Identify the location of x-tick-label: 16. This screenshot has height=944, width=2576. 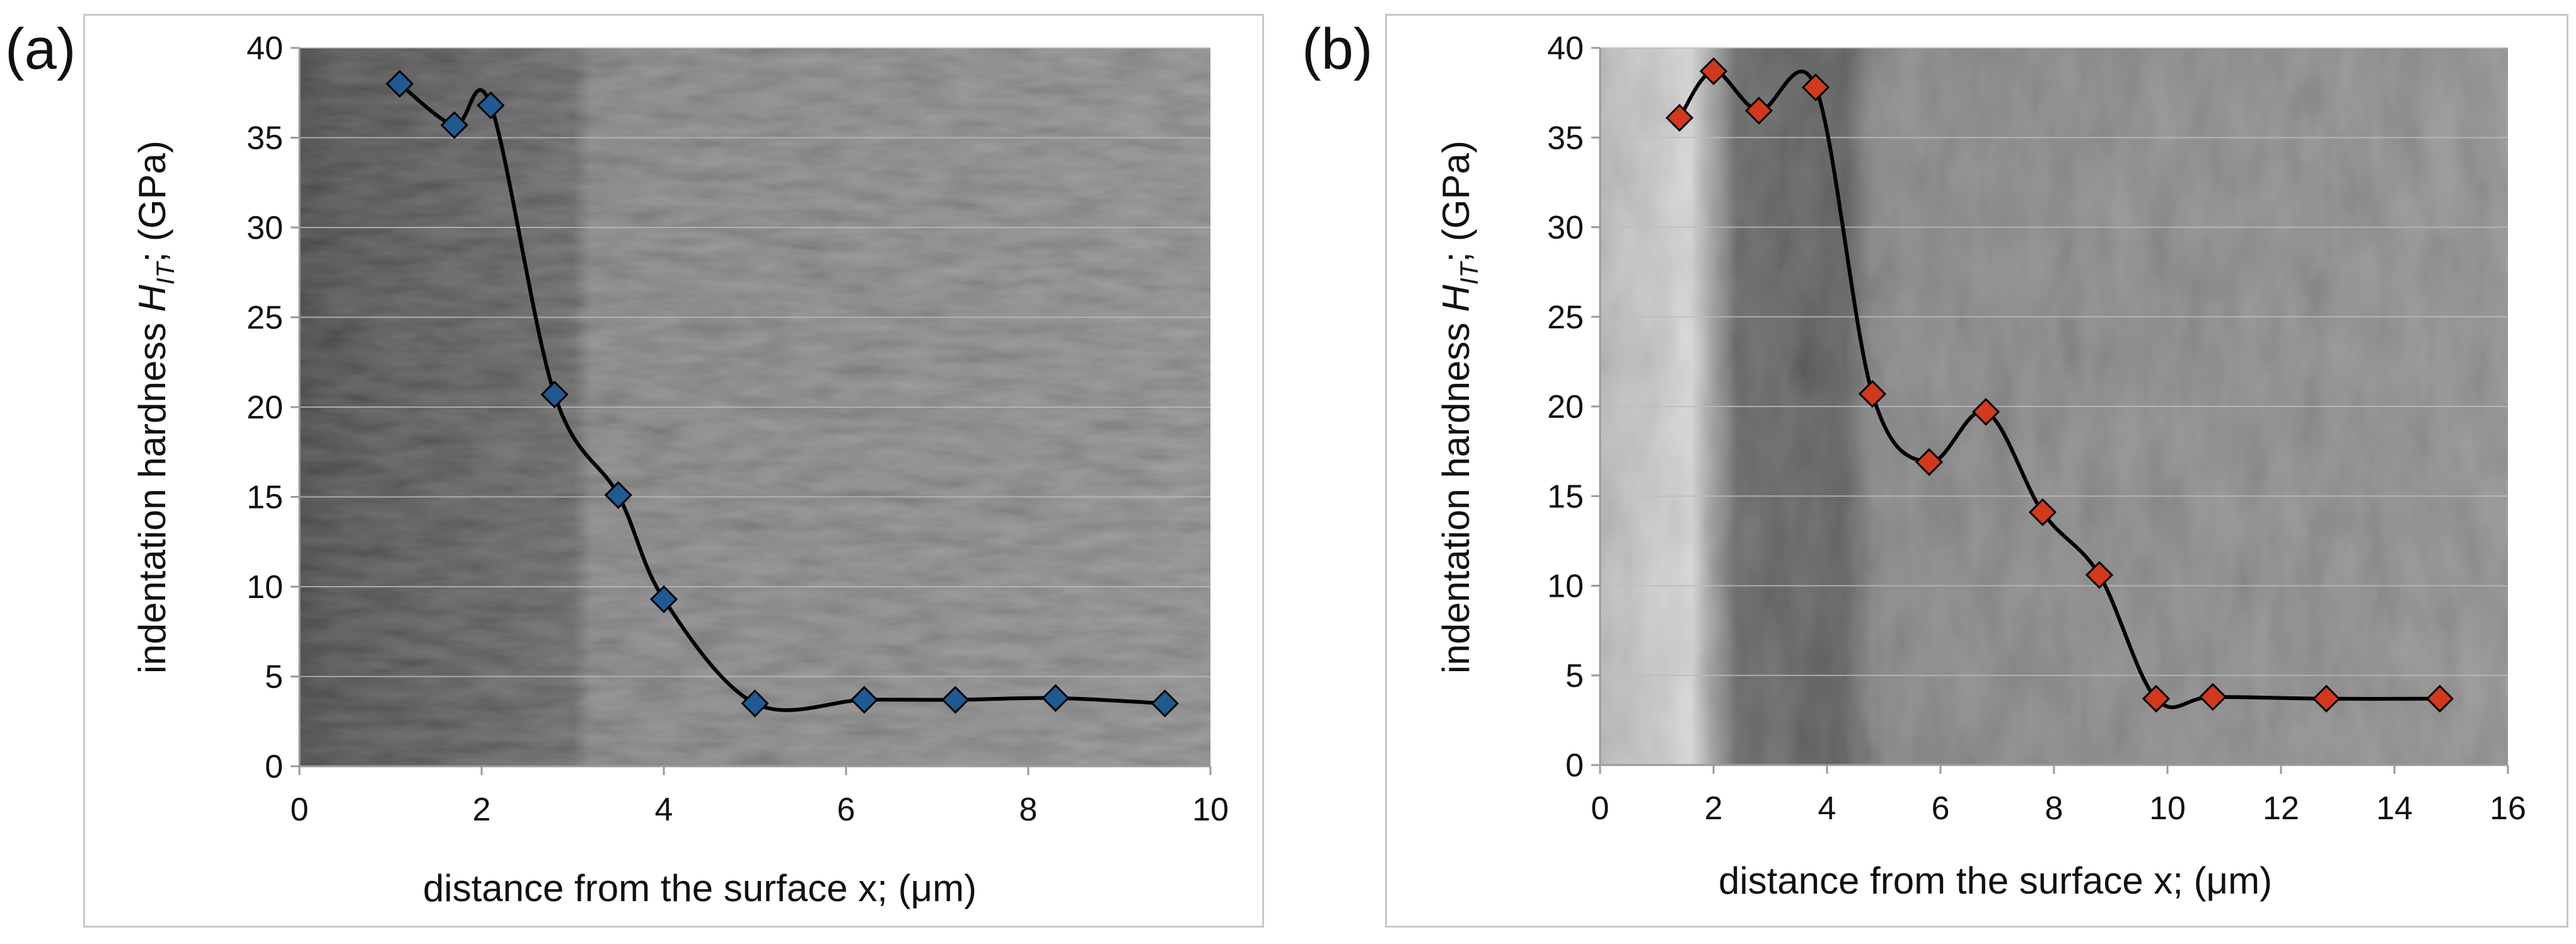
(2508, 808).